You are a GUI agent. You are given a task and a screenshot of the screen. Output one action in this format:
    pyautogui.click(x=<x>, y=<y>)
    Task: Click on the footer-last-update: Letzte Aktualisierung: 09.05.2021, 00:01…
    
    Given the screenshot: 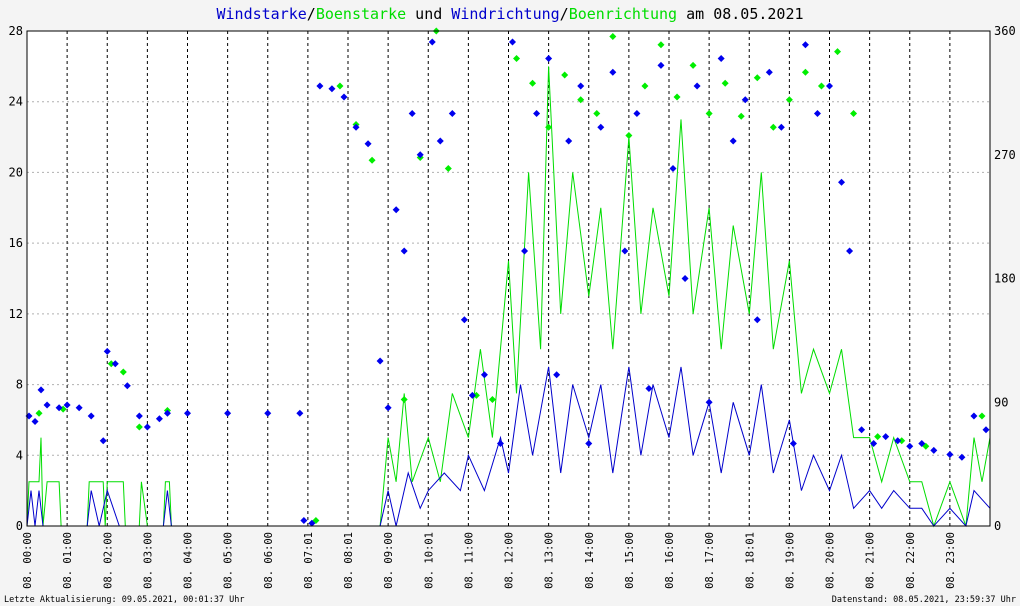 What is the action you would take?
    pyautogui.click(x=124, y=600)
    